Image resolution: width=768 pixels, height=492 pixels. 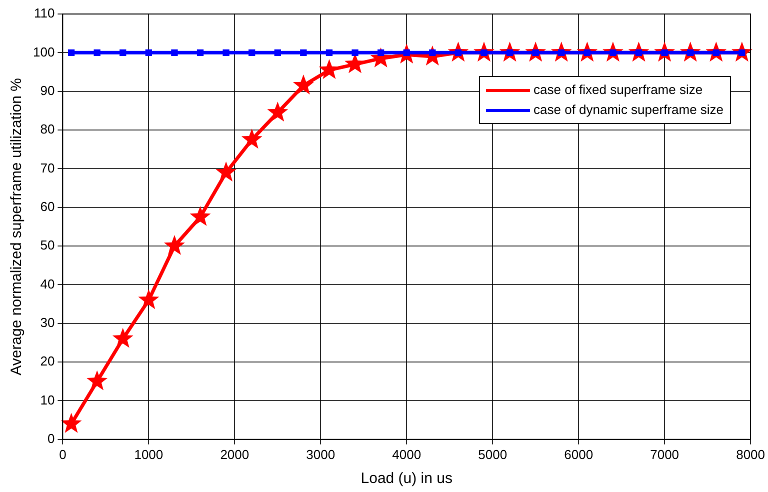 What do you see at coordinates (406, 479) in the screenshot?
I see `x-axis-title: Load (u) in us` at bounding box center [406, 479].